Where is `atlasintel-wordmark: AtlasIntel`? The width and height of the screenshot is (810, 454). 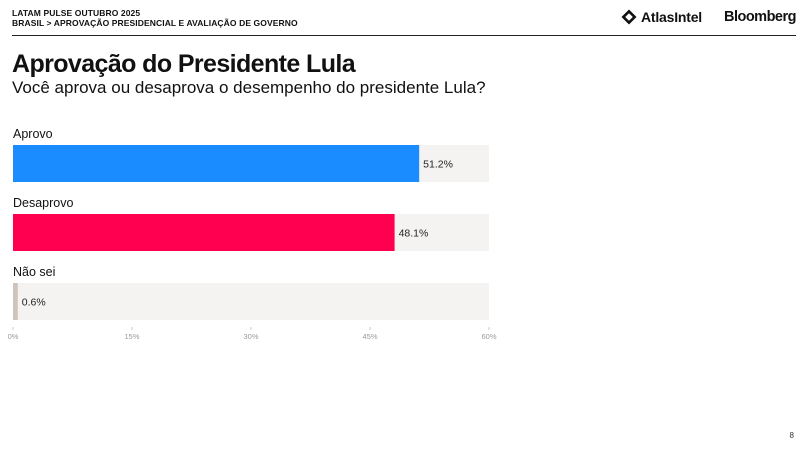
atlasintel-wordmark: AtlasIntel is located at coordinates (671, 17).